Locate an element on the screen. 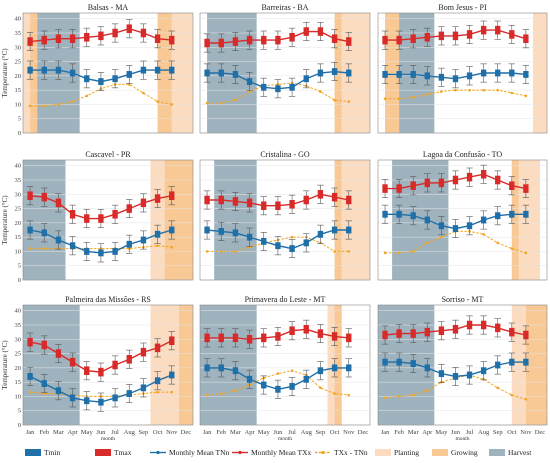  x-axis-label: month is located at coordinates (108, 439).